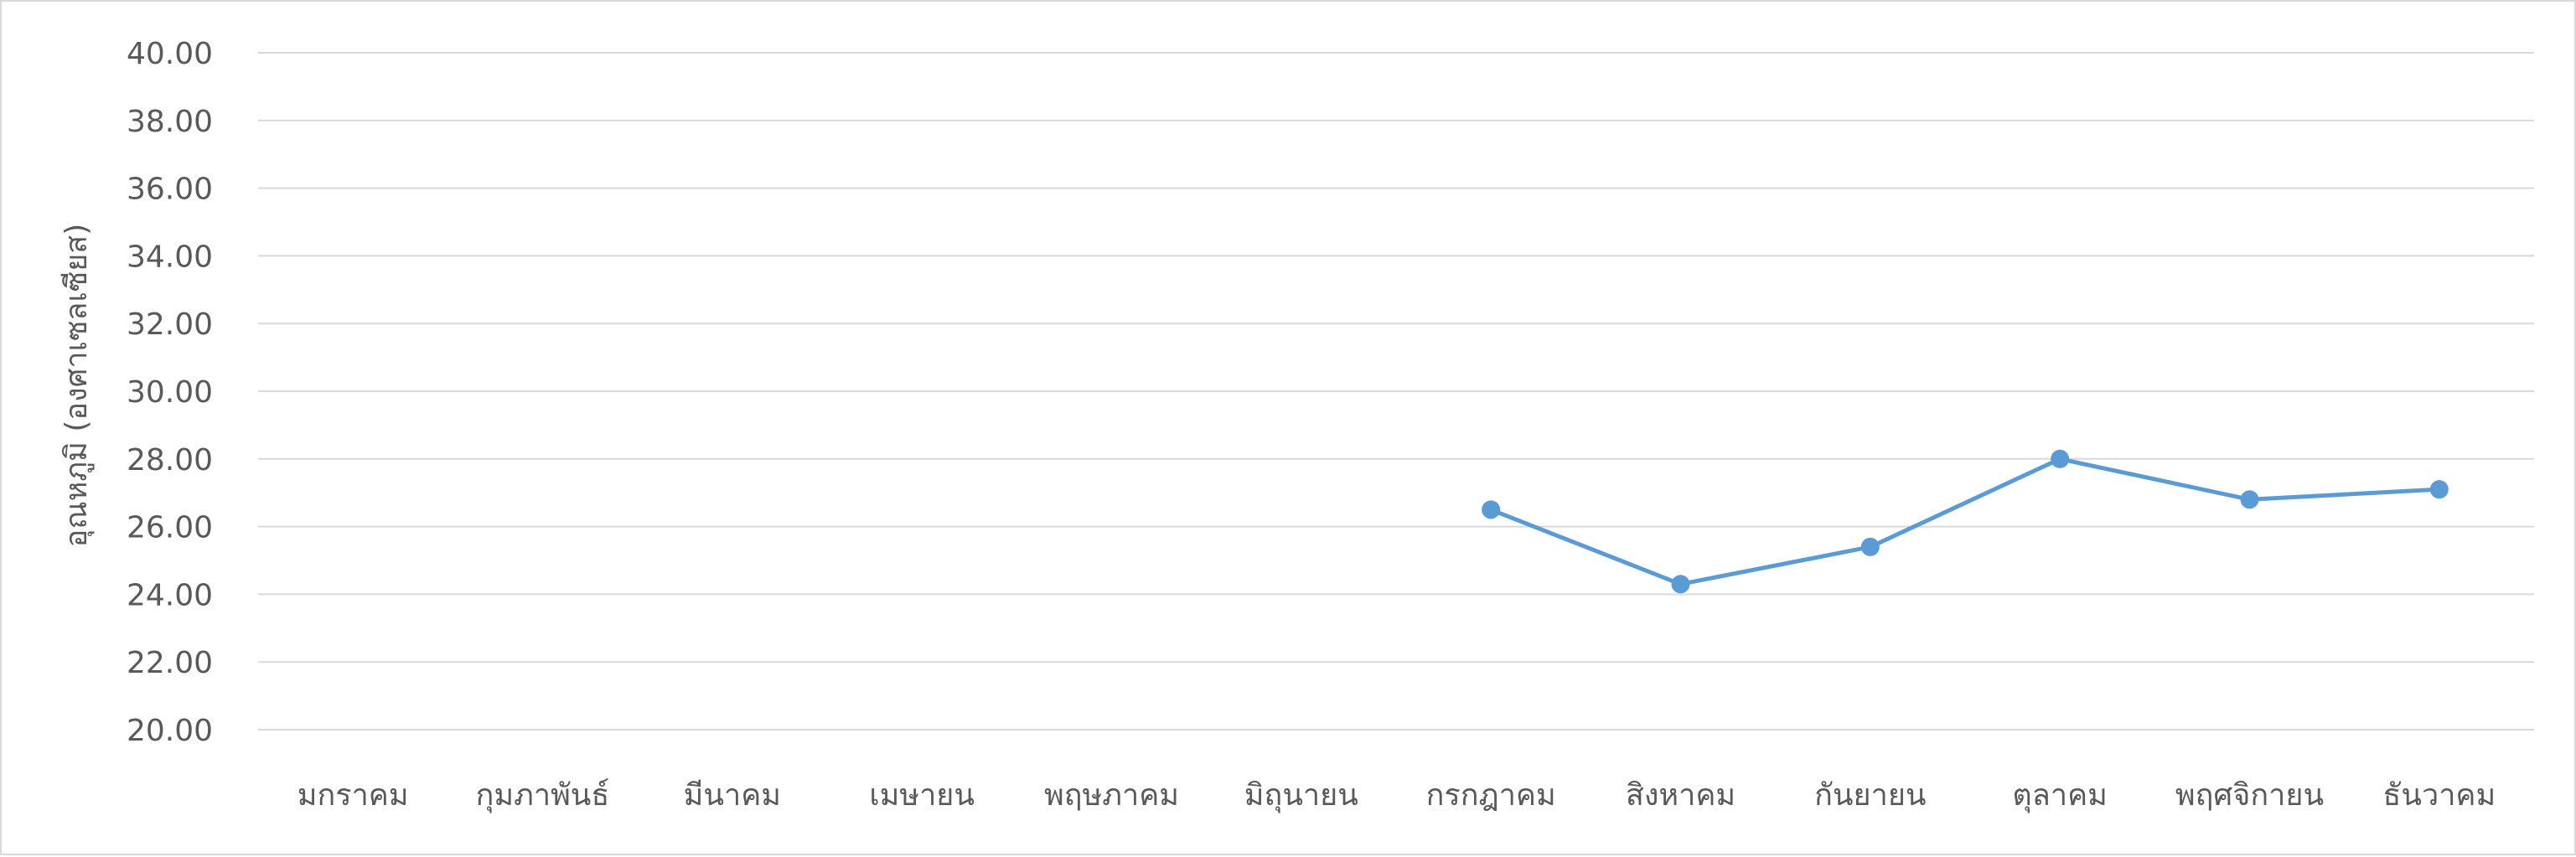  I want to click on x-tick-label: พฤศจิกายน, so click(2249, 796).